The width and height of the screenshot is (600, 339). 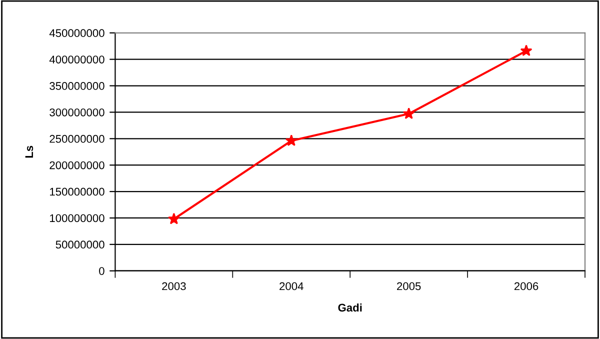 I want to click on y-tick-label: 100000000, so click(x=77, y=218).